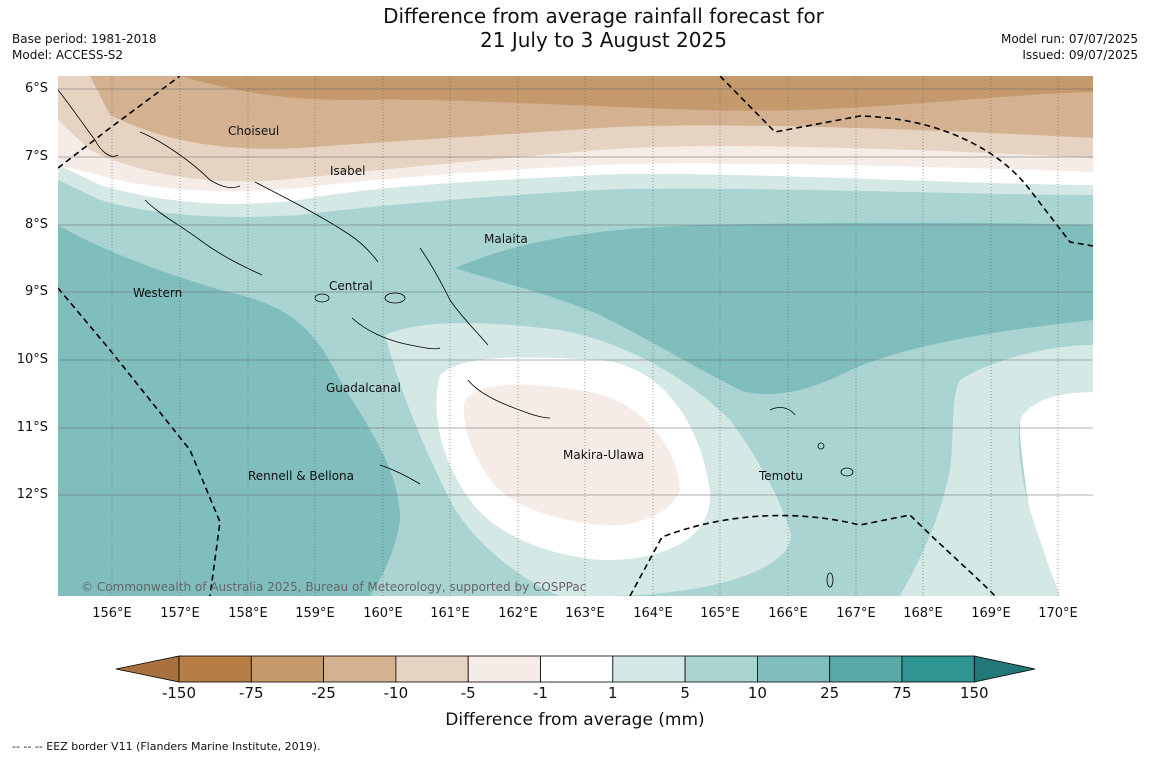 The width and height of the screenshot is (1150, 758). I want to click on contour-wet-1-center, so click(588, 459).